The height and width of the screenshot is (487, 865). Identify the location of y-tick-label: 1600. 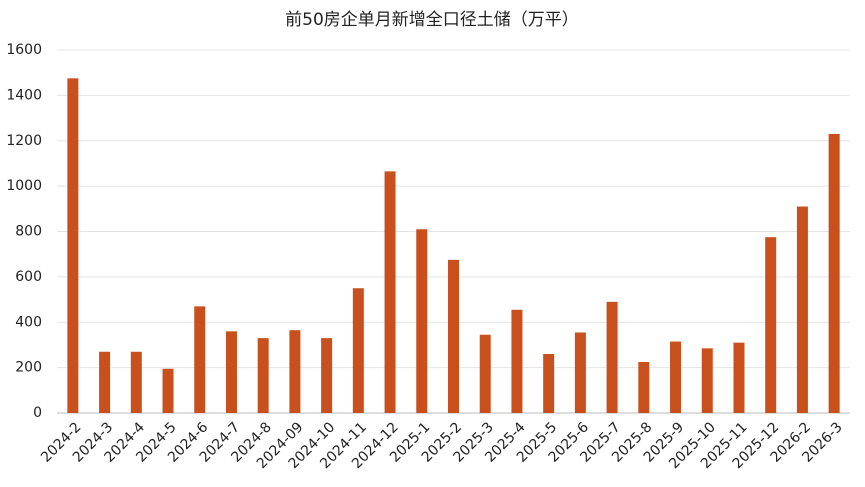
(24, 50).